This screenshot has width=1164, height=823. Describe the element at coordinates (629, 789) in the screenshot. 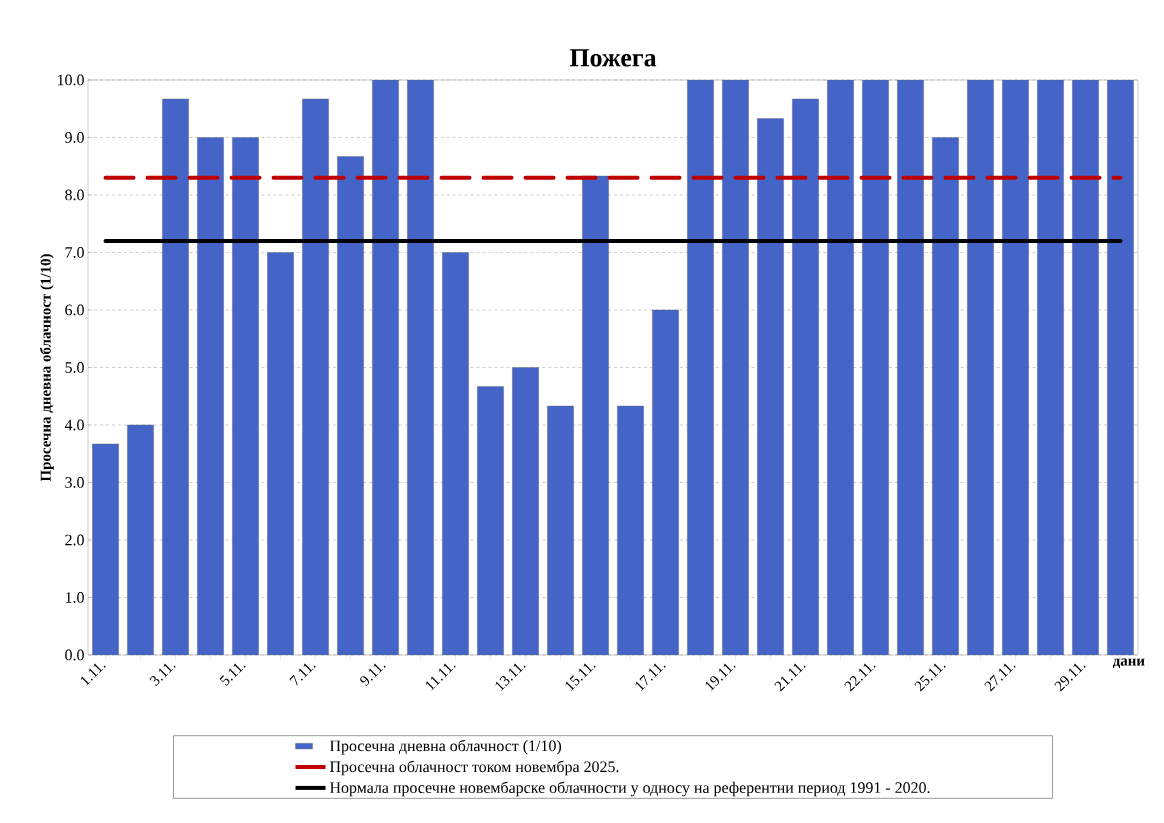

I see `legend-label: Нормала просечне новембарске облачности у односу на референтни период 1991 - 2020.` at that location.